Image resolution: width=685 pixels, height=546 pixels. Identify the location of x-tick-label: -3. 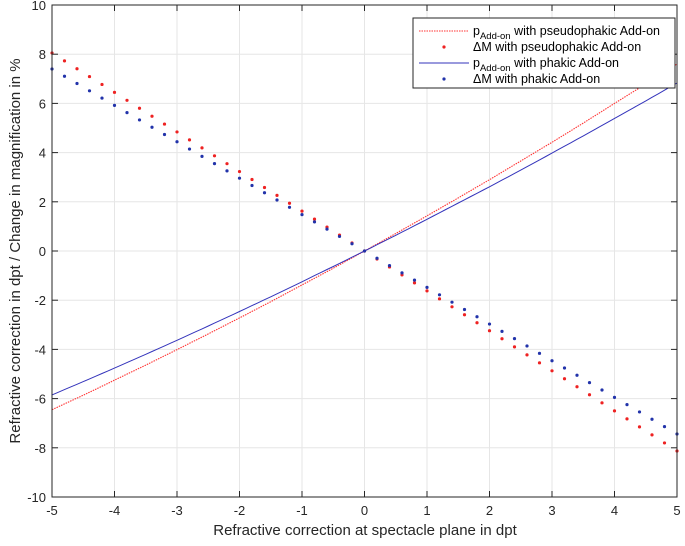
(177, 510).